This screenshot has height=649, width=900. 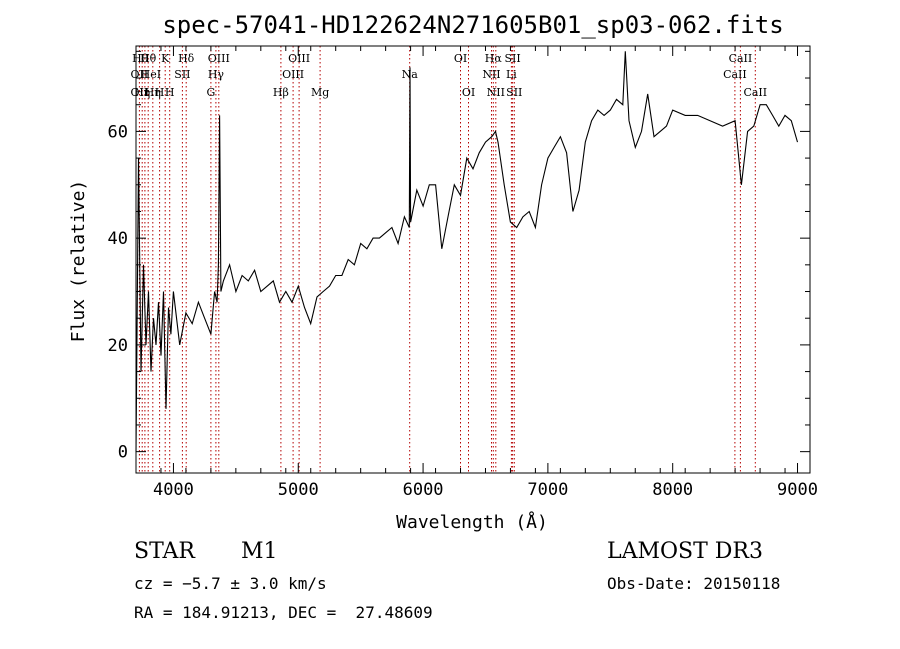 I want to click on x-axis-label: Wavelength (Å), so click(x=472, y=522).